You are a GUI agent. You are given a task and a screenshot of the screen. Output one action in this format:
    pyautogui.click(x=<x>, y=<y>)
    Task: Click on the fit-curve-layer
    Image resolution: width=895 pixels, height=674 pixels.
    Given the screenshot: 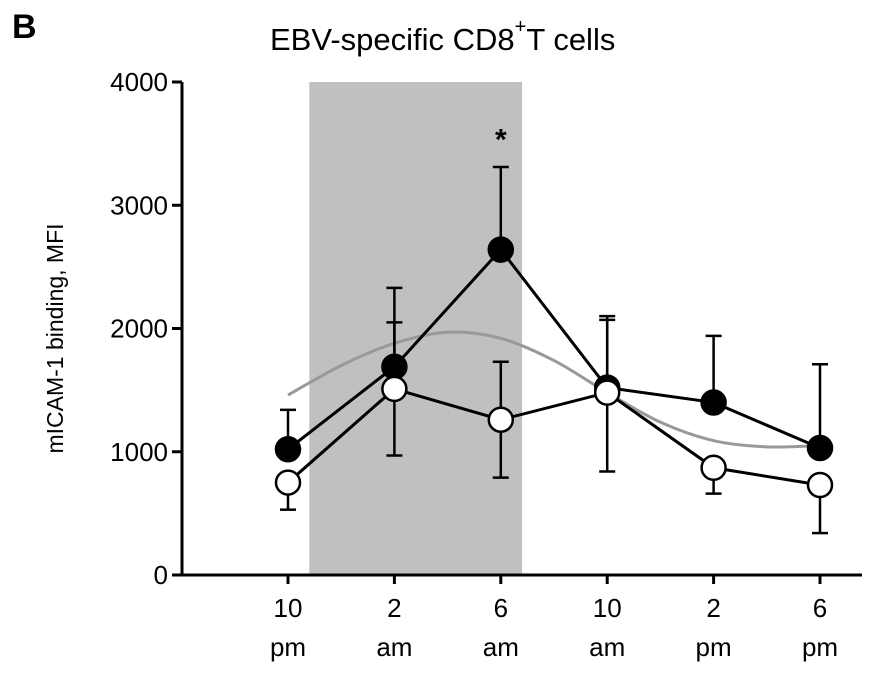 What is the action you would take?
    pyautogui.click(x=554, y=389)
    